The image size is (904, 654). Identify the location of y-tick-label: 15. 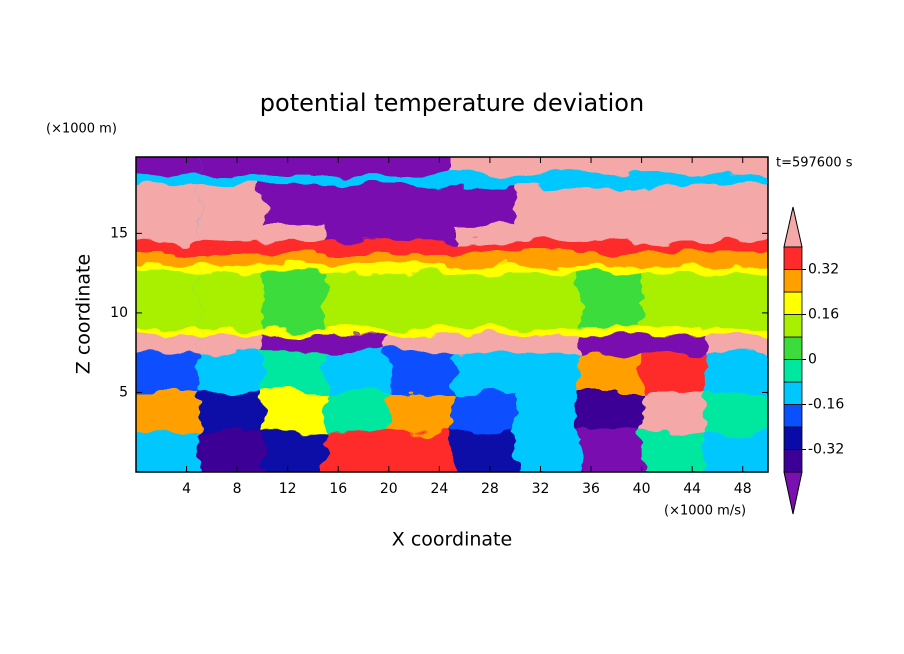
(119, 233).